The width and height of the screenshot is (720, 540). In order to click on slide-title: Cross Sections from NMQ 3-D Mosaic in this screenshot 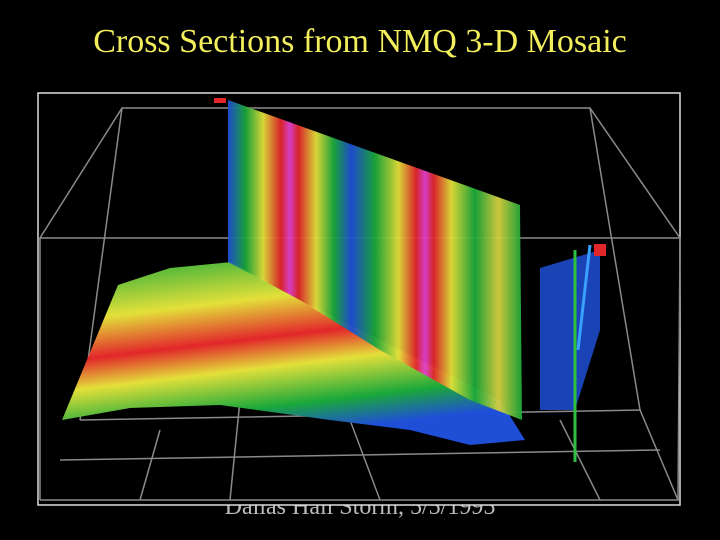, I will do `click(360, 41)`.